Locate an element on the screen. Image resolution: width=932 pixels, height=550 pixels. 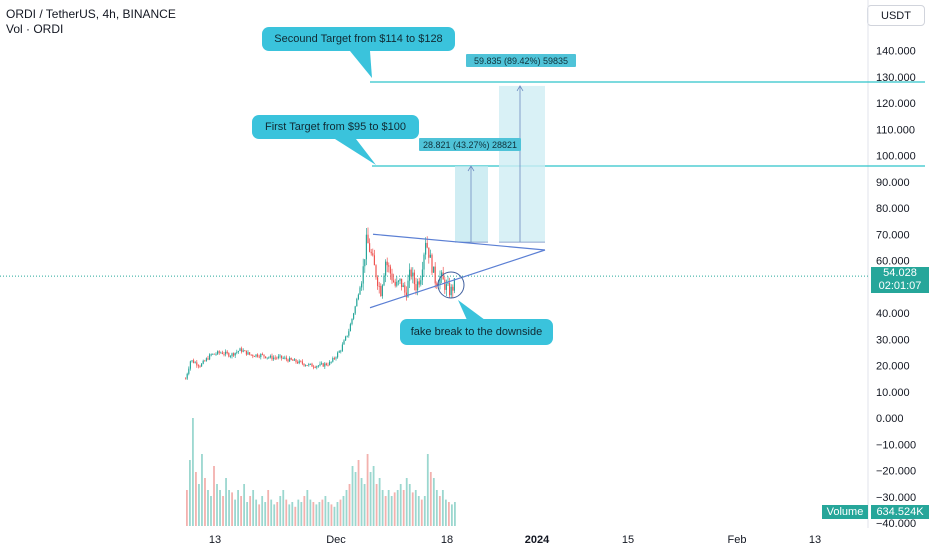
y-tick-label: 10.000 is located at coordinates (893, 393).